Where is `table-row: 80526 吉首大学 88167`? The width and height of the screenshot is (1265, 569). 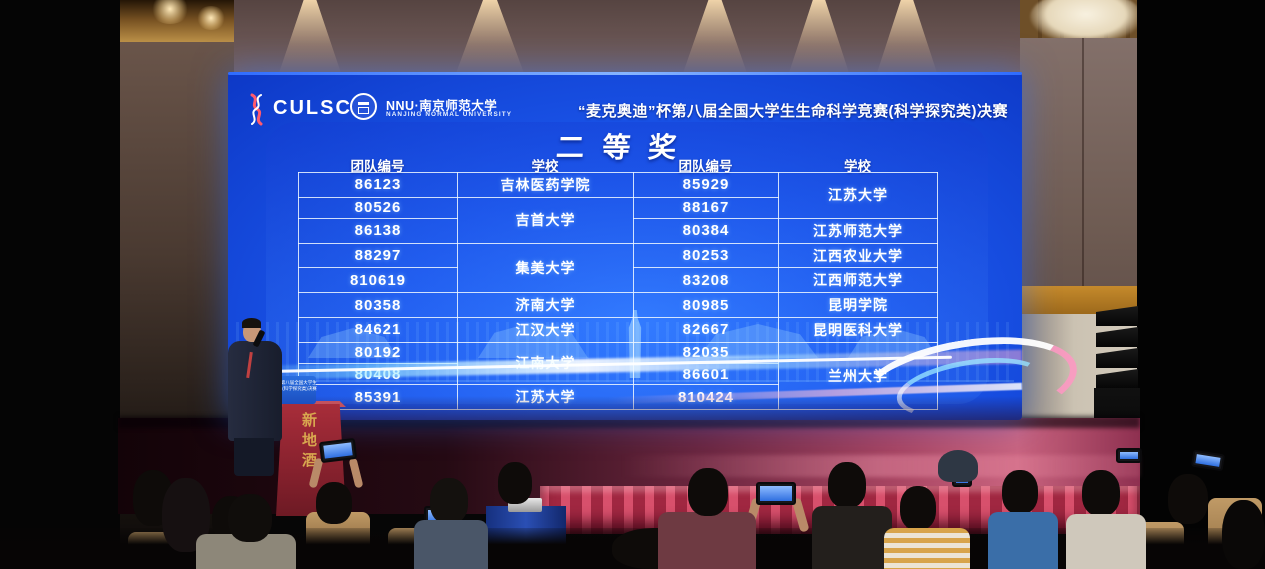
table-row: 80526 吉首大学 88167 is located at coordinates (618, 220).